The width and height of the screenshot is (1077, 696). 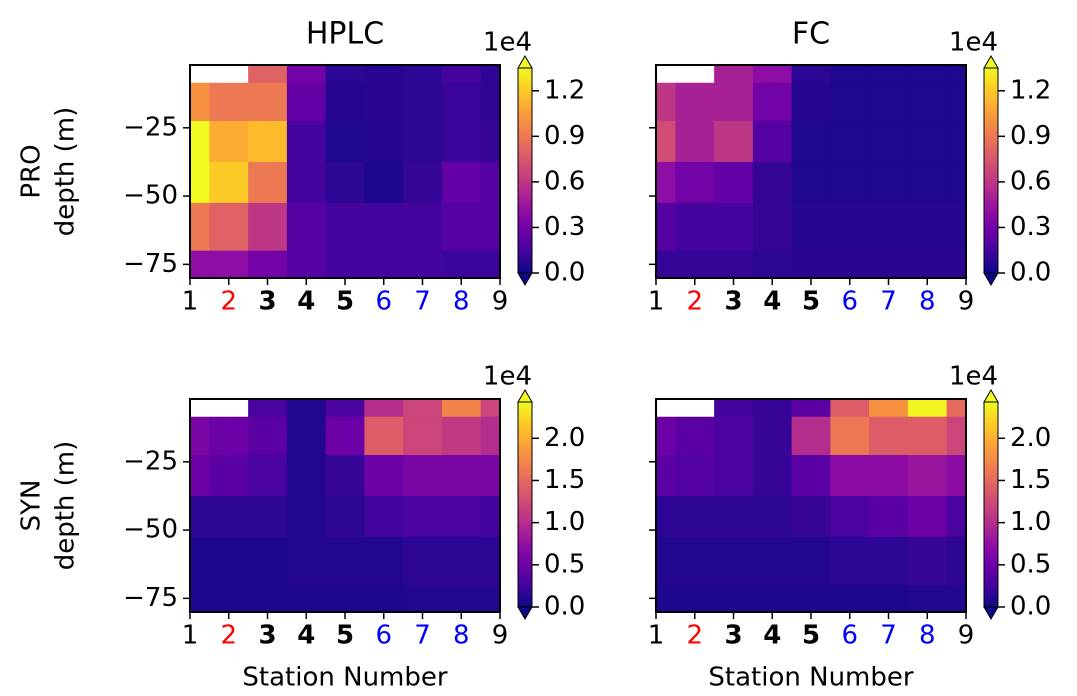 I want to click on colorbar-tick-label: 2.0, so click(x=564, y=438).